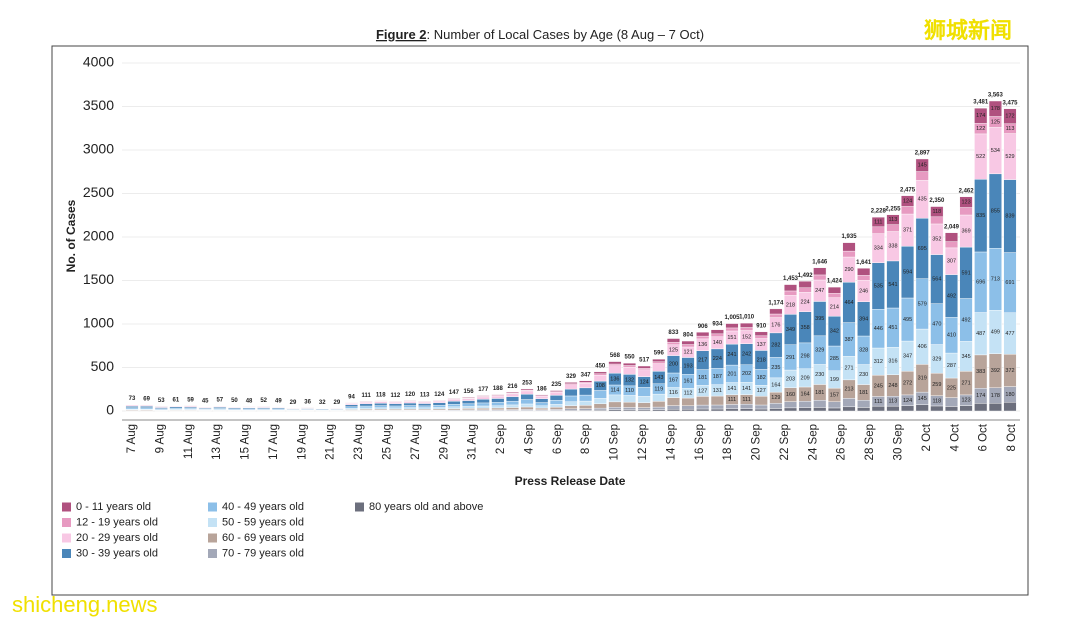 The height and width of the screenshot is (631, 1080). Describe the element at coordinates (425, 396) in the screenshot. I see `total-label: 113` at that location.